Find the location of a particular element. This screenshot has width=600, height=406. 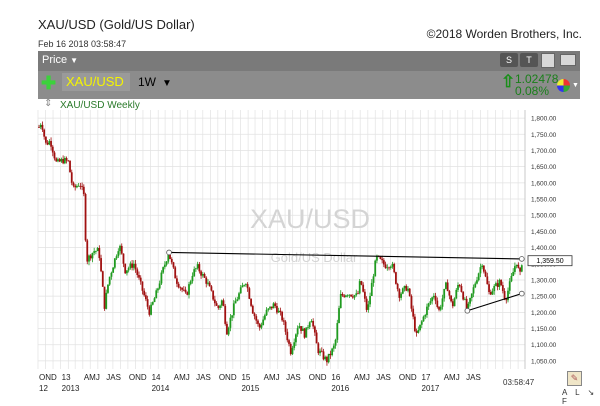

sort-icon: ⇕ is located at coordinates (48, 103).